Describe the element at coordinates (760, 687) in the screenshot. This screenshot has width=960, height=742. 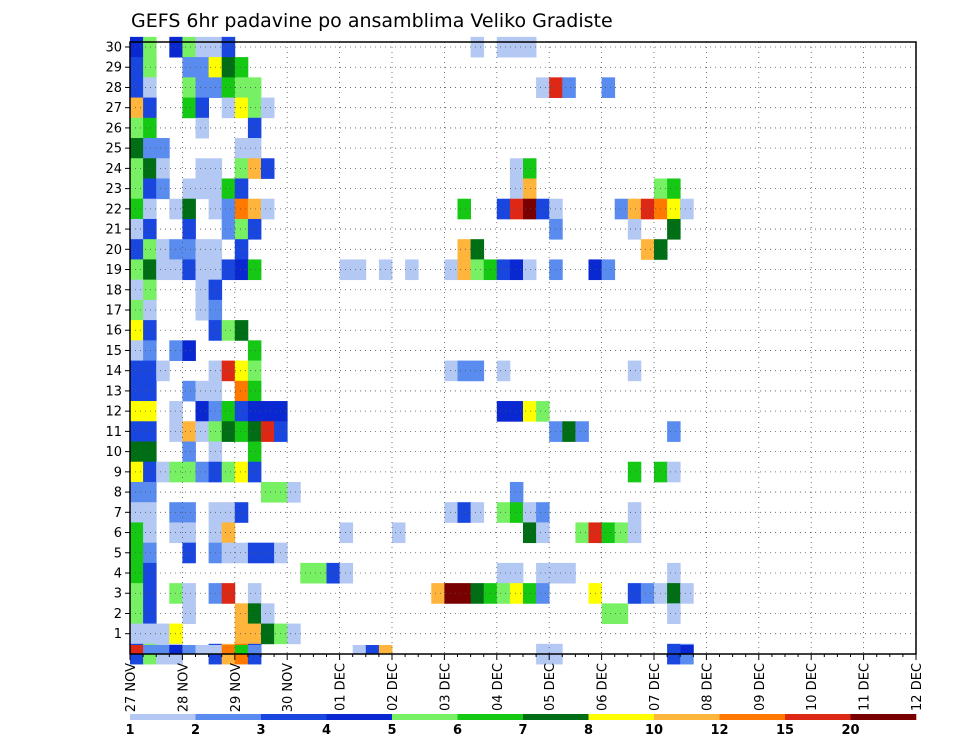
I see `x-tick-label: 09 DEC` at that location.